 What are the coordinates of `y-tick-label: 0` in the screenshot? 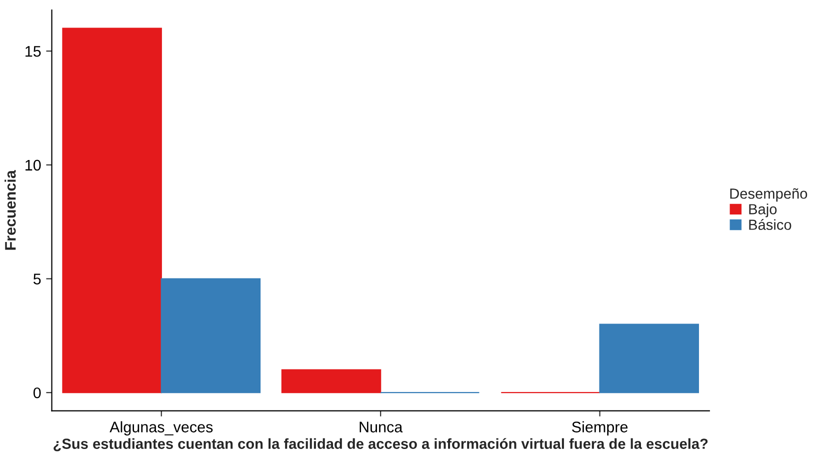 It's located at (37, 392).